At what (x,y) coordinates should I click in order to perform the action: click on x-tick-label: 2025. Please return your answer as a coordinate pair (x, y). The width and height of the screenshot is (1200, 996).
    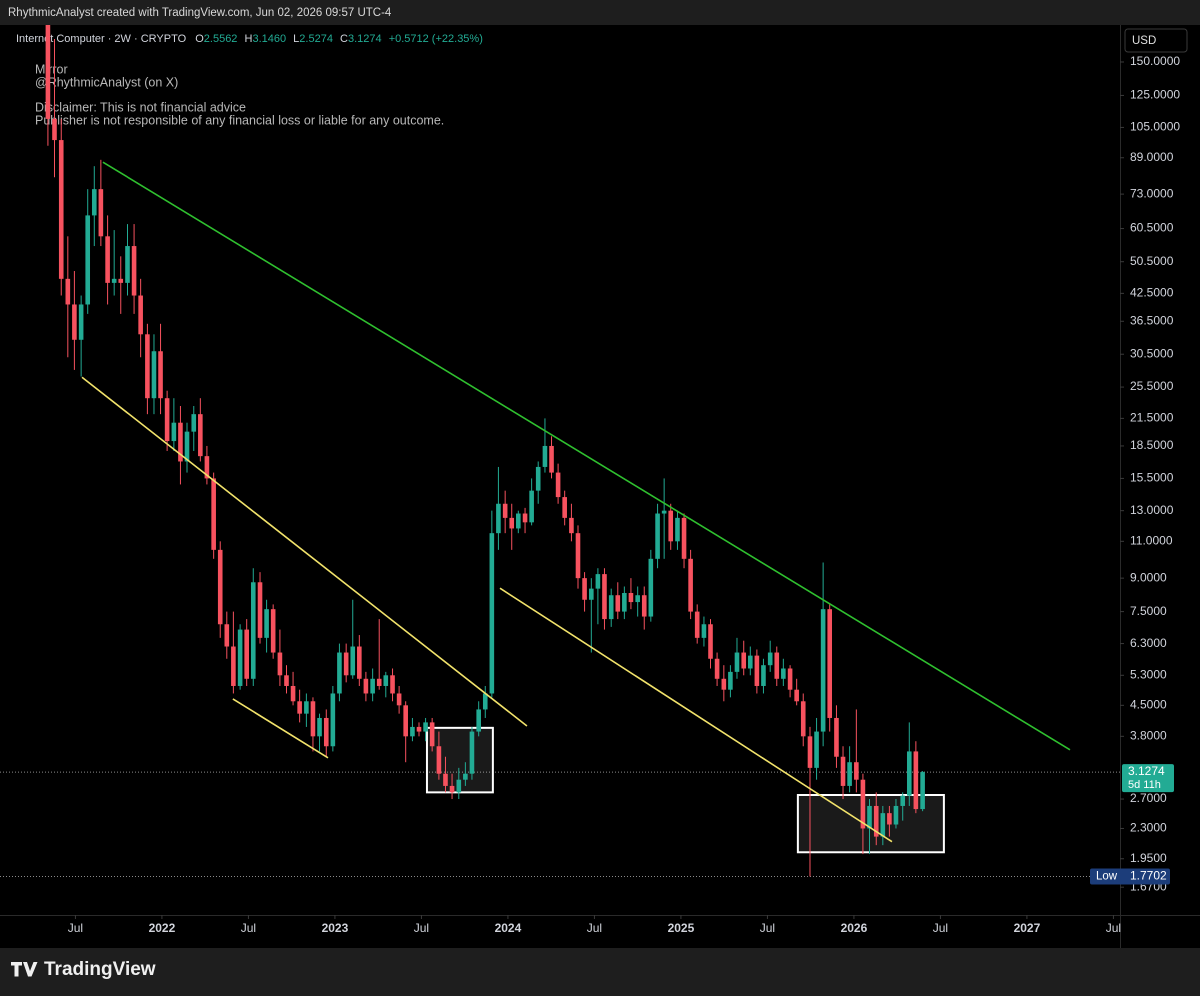
    Looking at the image, I should click on (681, 928).